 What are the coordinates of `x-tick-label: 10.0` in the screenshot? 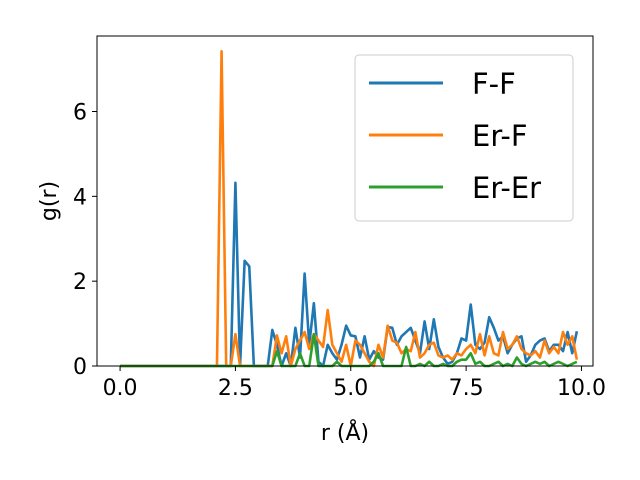 It's located at (581, 388).